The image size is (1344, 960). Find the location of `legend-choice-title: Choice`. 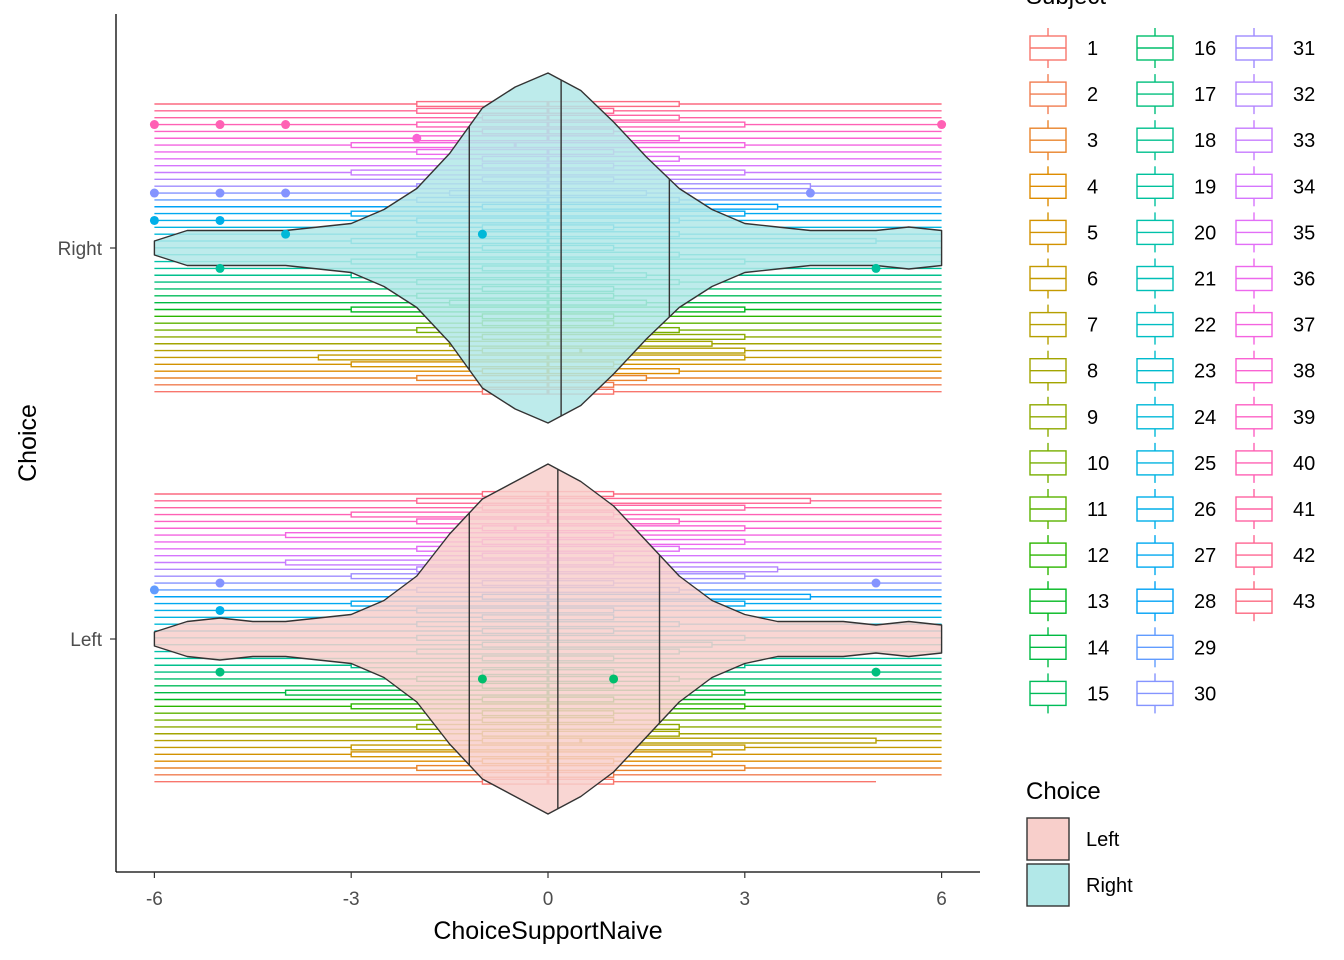

legend-choice-title: Choice is located at coordinates (1063, 791).